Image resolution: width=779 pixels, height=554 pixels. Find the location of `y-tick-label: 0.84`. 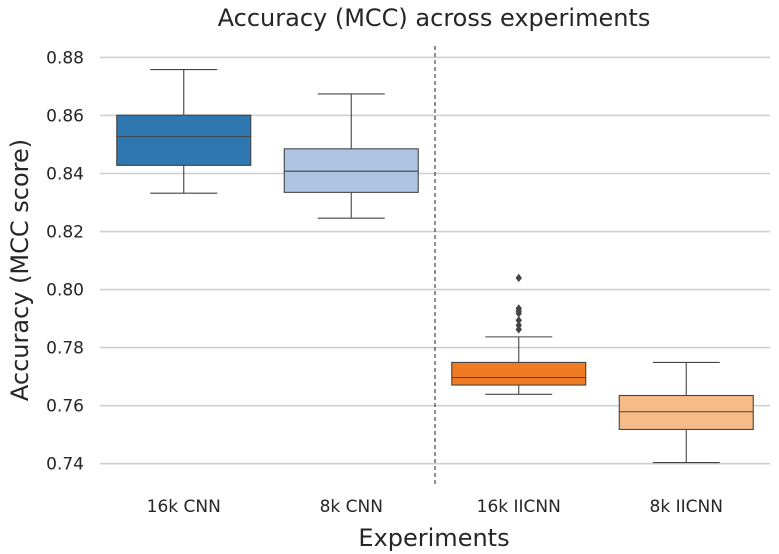

y-tick-label: 0.84 is located at coordinates (65, 174).